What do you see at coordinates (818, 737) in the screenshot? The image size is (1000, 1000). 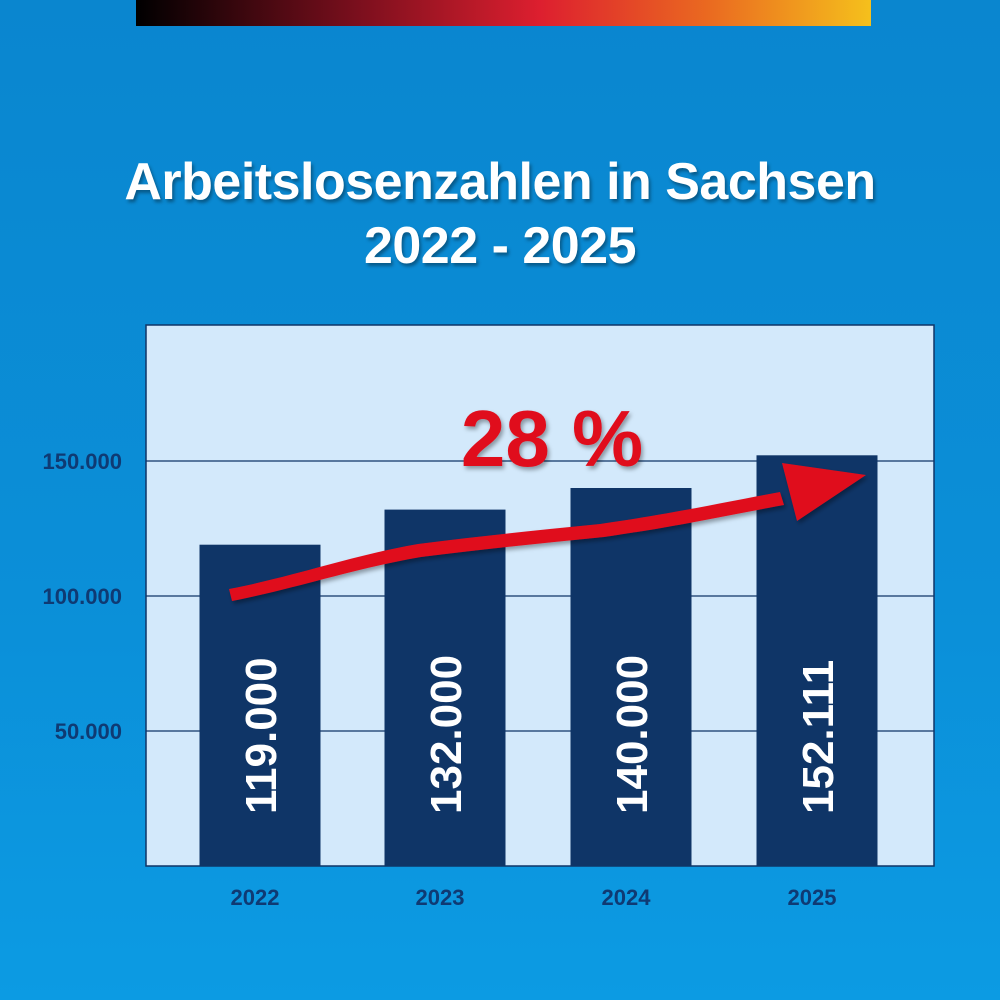 I see `bar-value-label: 152.111` at bounding box center [818, 737].